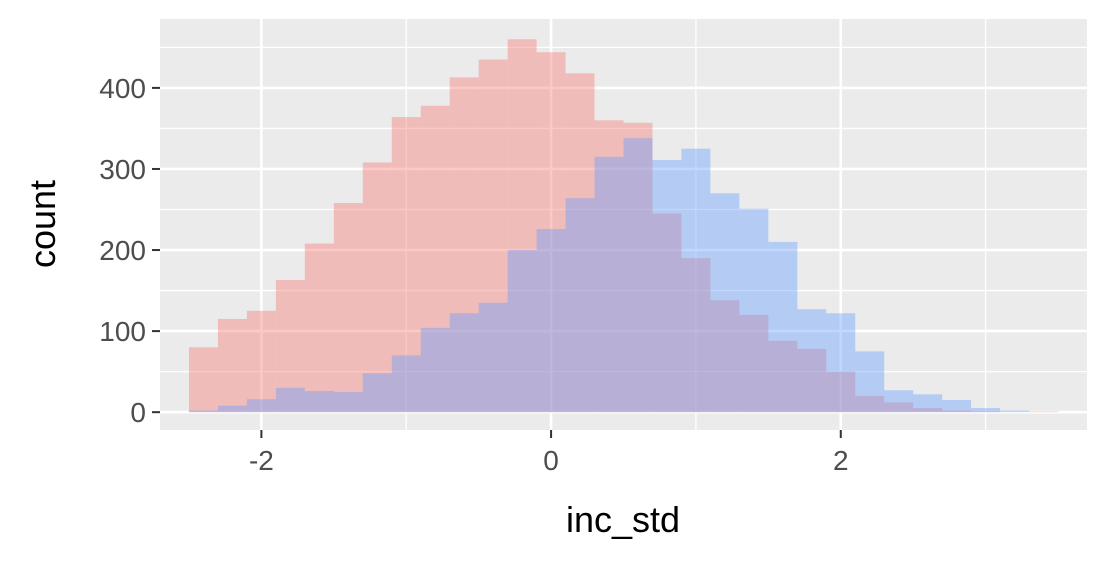 Image resolution: width=1109 pixels, height=562 pixels. What do you see at coordinates (623, 519) in the screenshot?
I see `x-axis-title: inc_std` at bounding box center [623, 519].